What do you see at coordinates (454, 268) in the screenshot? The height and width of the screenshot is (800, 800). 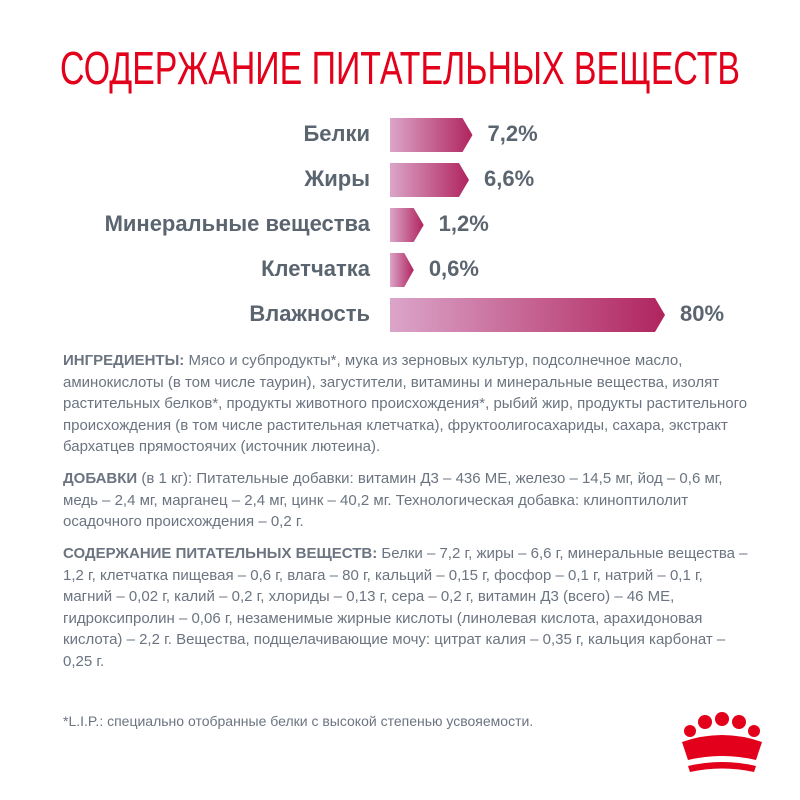 I see `value-label: 0,6%` at bounding box center [454, 268].